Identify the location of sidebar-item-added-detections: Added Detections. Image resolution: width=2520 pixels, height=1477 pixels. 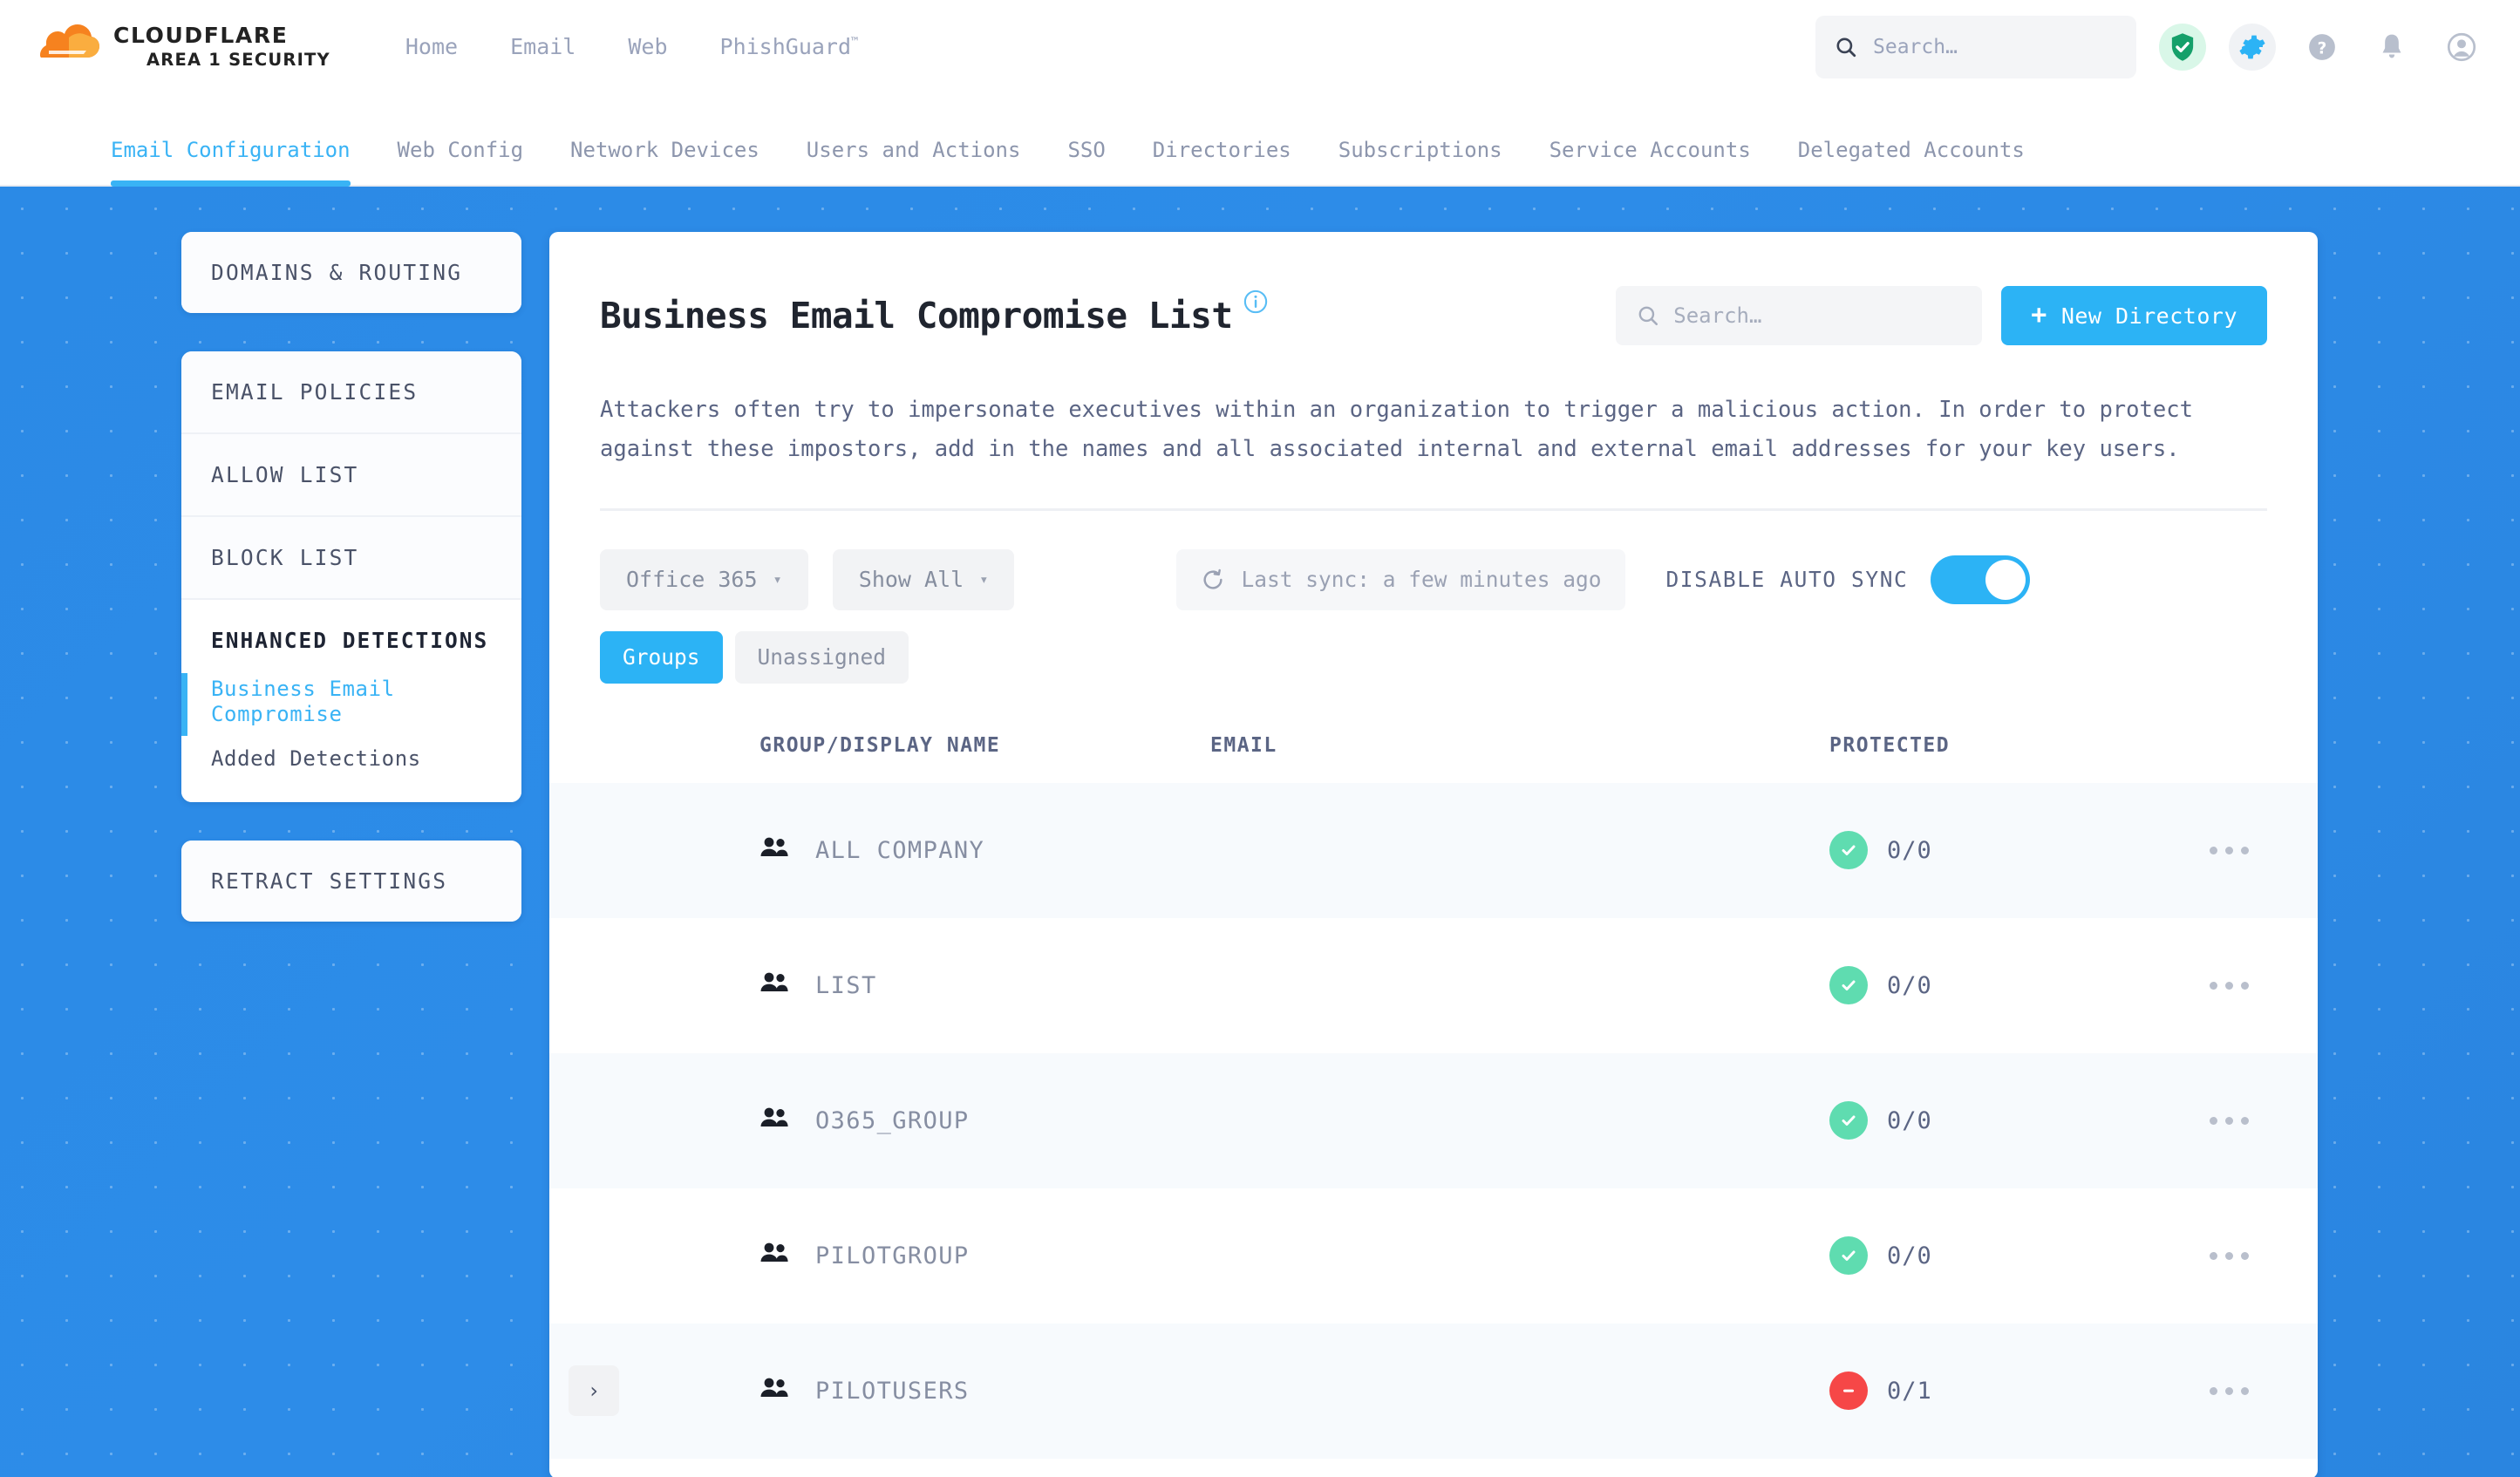
(351, 771).